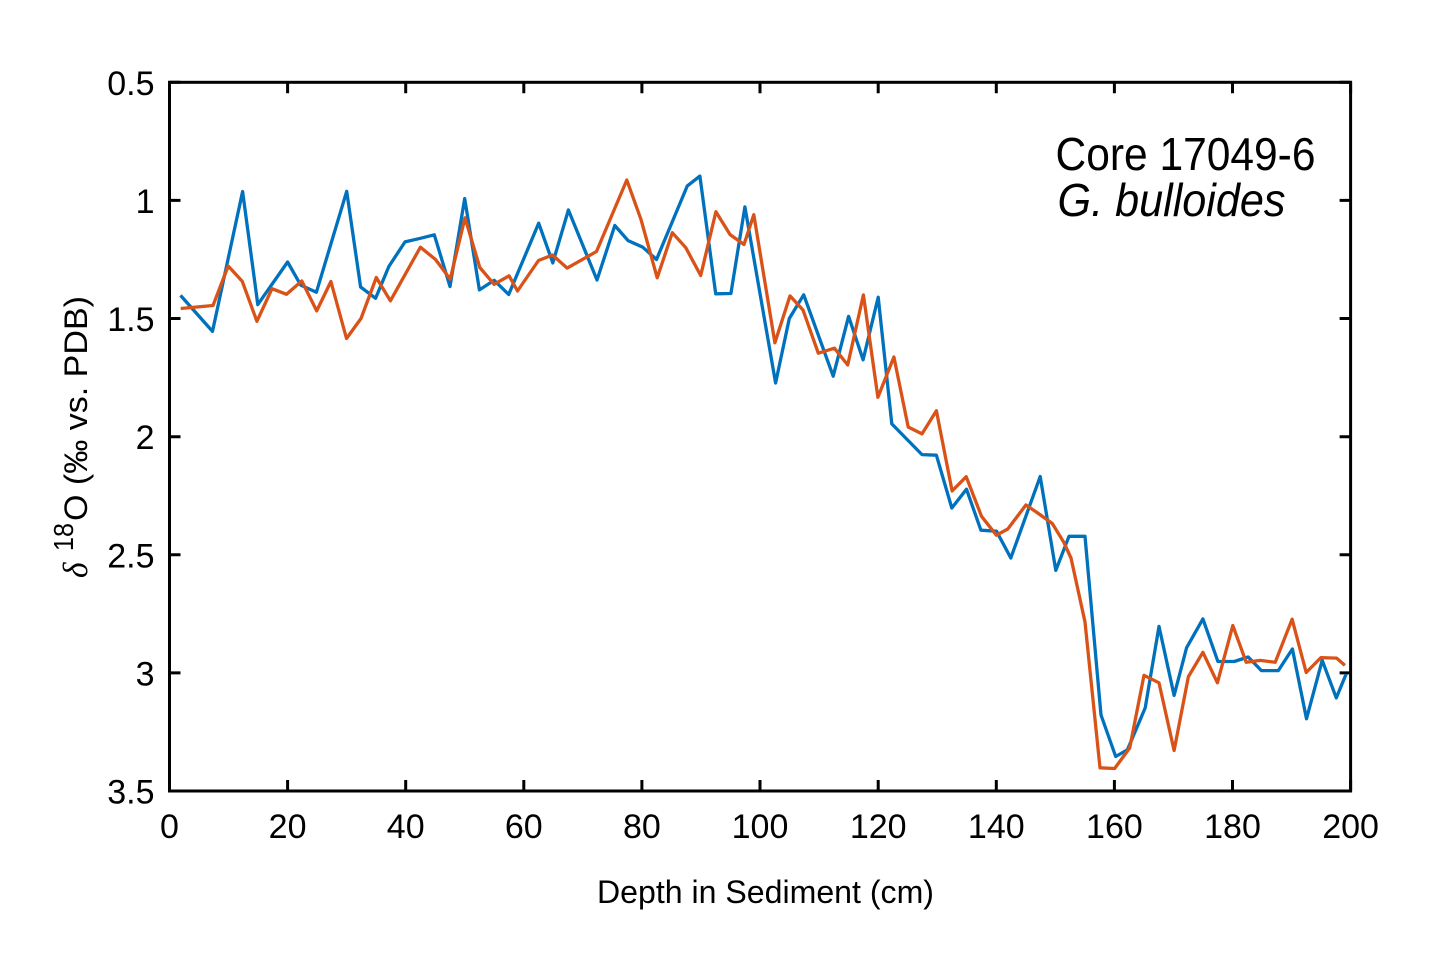  What do you see at coordinates (1114, 827) in the screenshot?
I see `svg-text: 160` at bounding box center [1114, 827].